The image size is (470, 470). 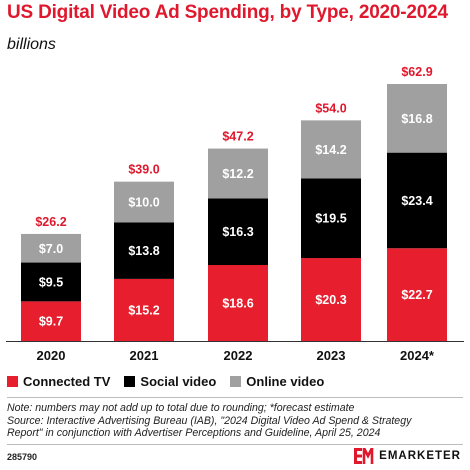 What do you see at coordinates (420, 456) in the screenshot?
I see `brand-name: EMARKETER` at bounding box center [420, 456].